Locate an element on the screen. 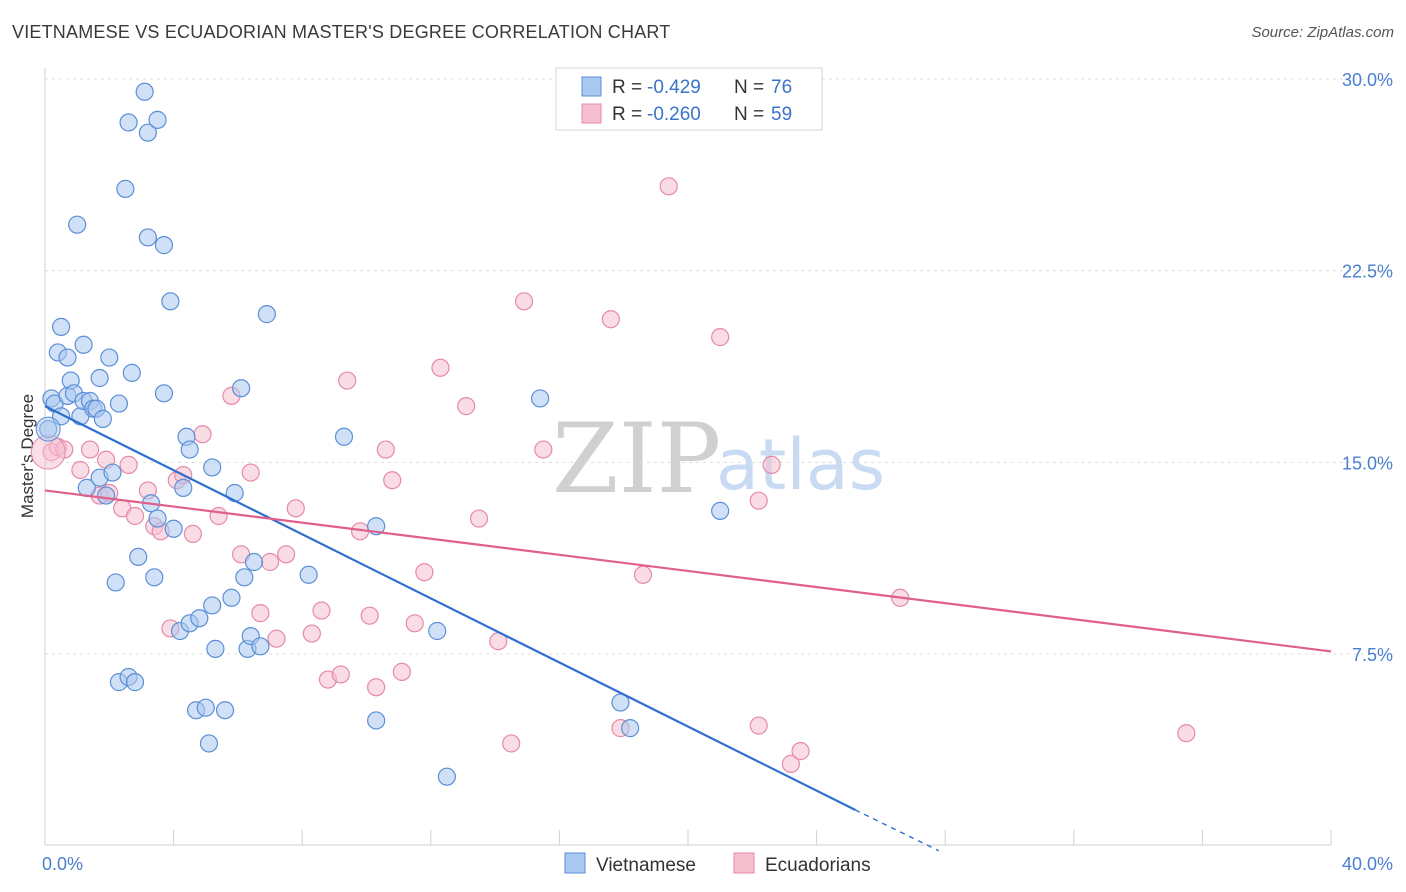  bottom-legend-ecuadorians: Ecuadorians is located at coordinates (818, 865).